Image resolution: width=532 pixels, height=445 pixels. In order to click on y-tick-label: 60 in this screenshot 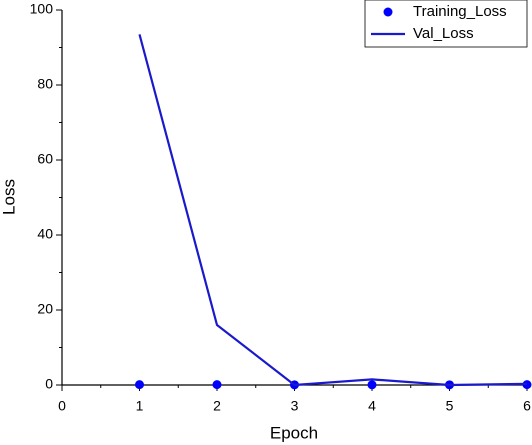, I will do `click(45, 159)`.